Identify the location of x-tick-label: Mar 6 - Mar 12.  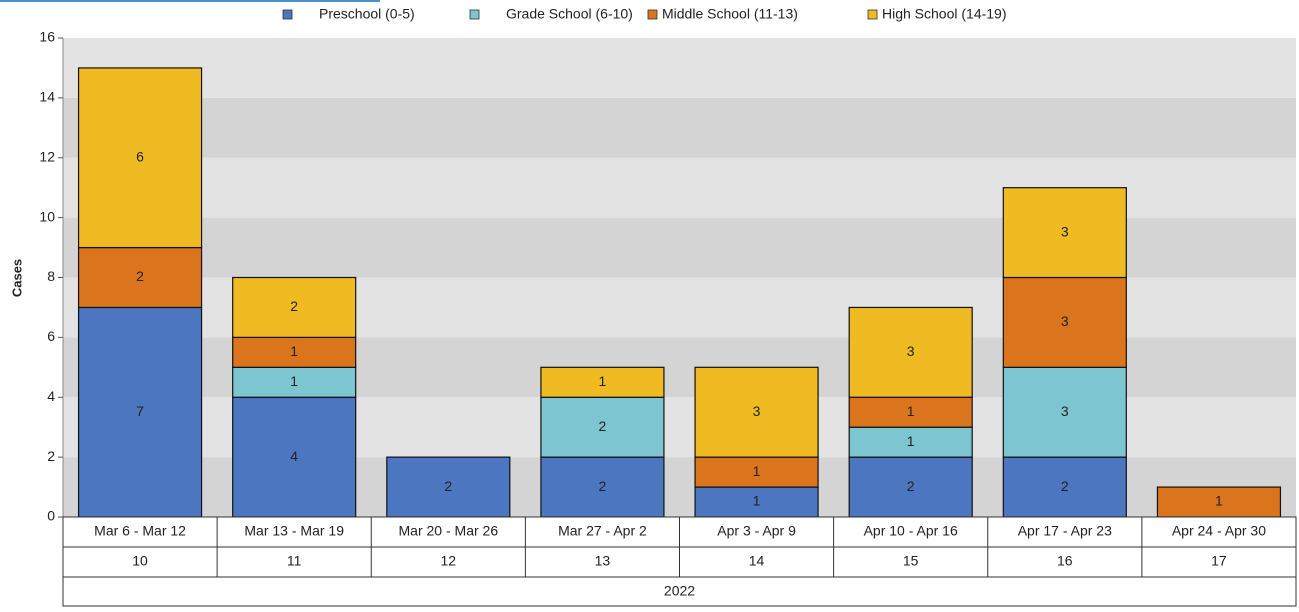
(140, 531).